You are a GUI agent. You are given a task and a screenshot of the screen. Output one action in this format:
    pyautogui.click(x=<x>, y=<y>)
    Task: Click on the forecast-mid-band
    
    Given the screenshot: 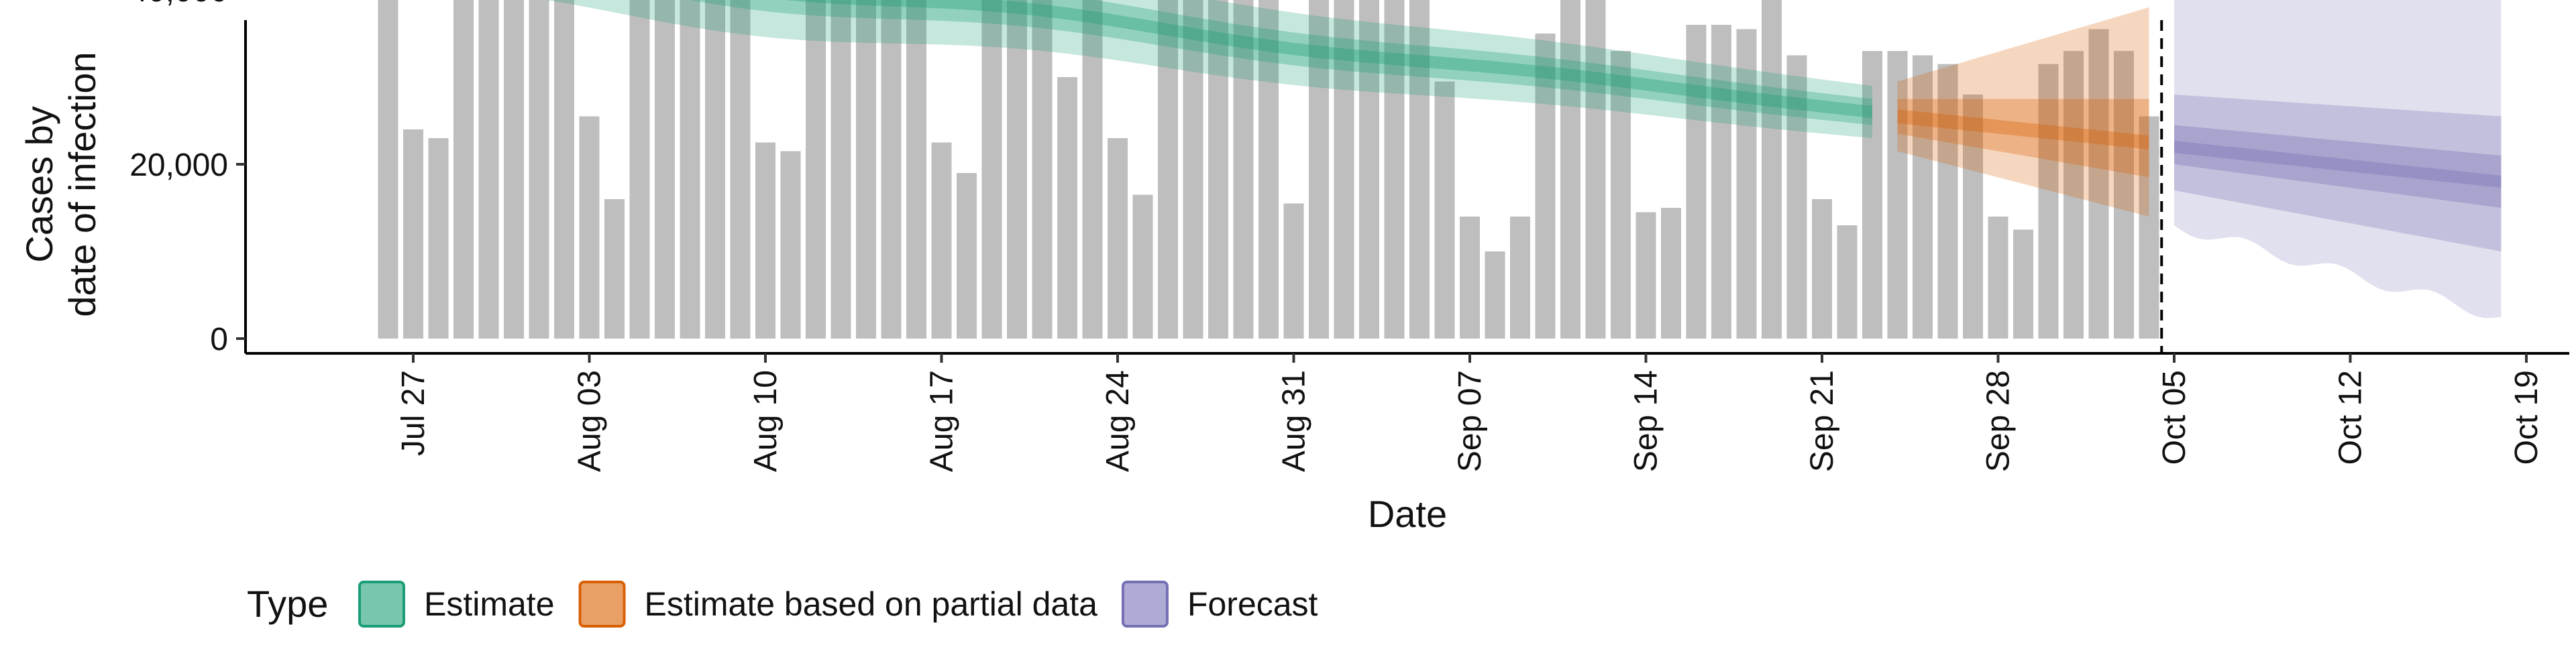 What is the action you would take?
    pyautogui.click(x=2338, y=173)
    